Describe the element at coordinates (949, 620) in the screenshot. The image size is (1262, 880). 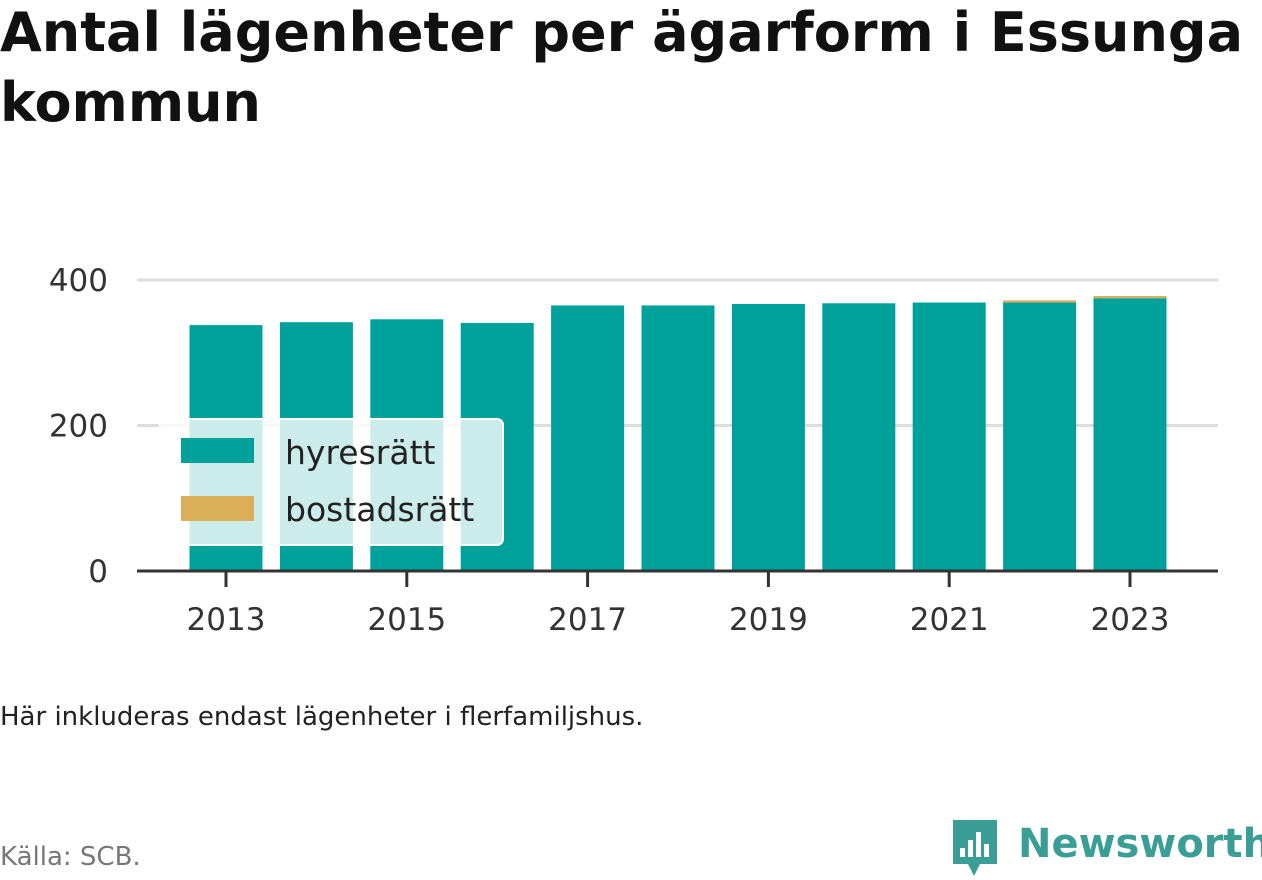
I see `x-tick-label-2021: 2021` at that location.